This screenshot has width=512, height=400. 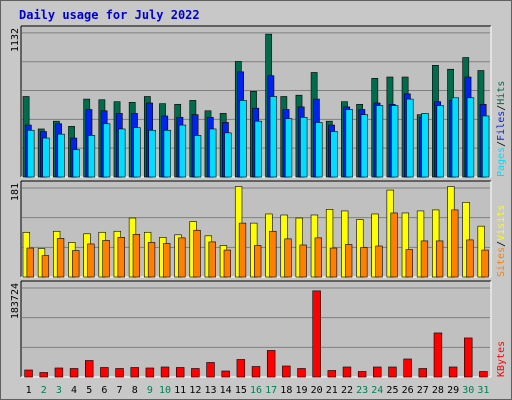 What do you see at coordinates (271, 390) in the screenshot?
I see `day-label: 17` at bounding box center [271, 390].